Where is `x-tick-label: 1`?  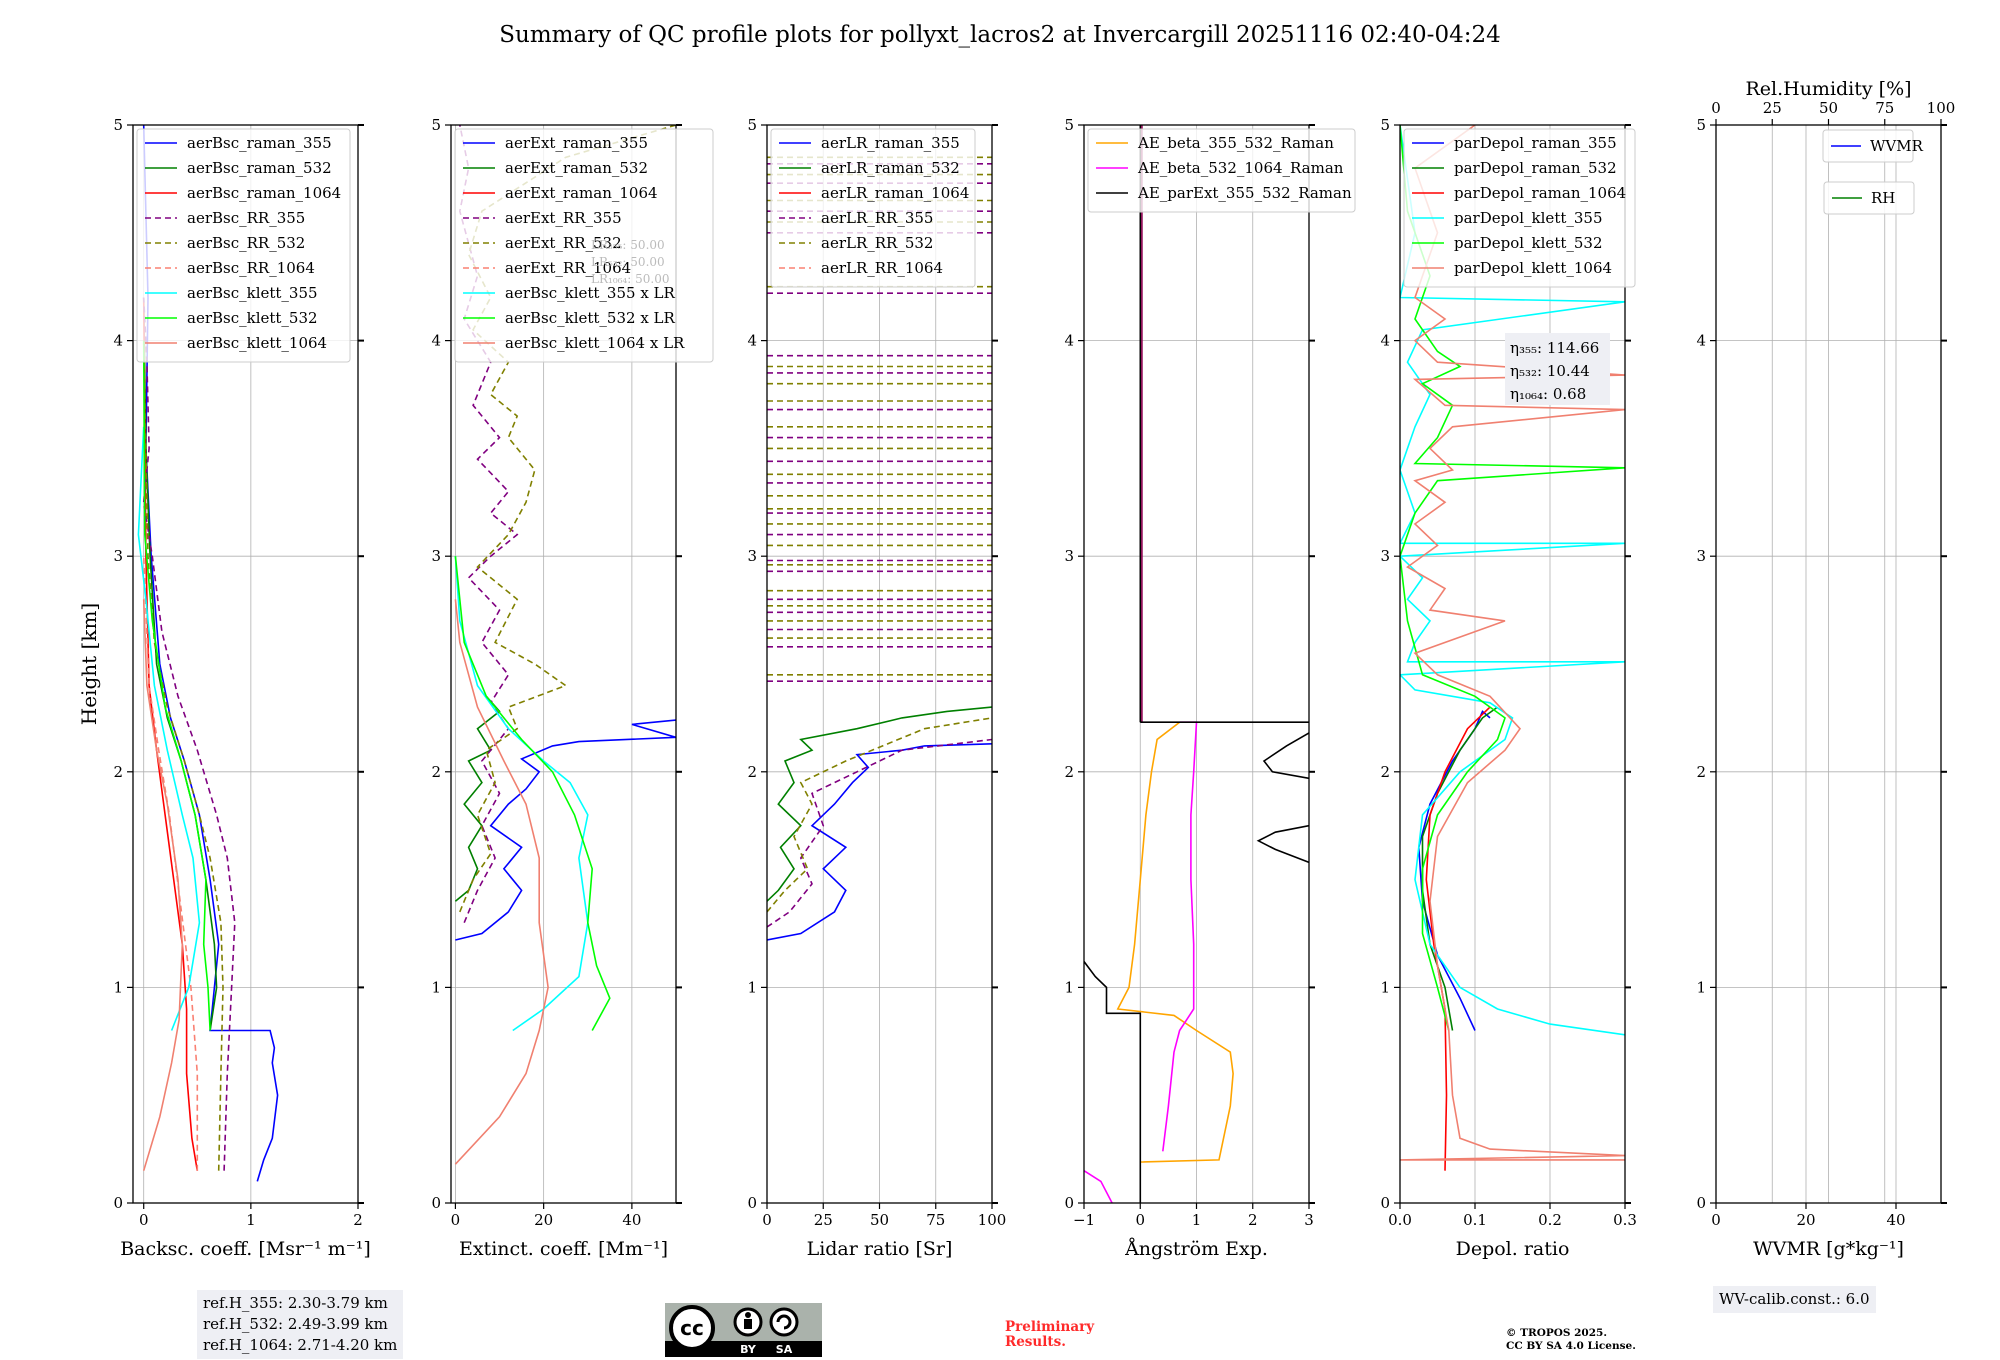 x-tick-label: 1 is located at coordinates (1197, 1220).